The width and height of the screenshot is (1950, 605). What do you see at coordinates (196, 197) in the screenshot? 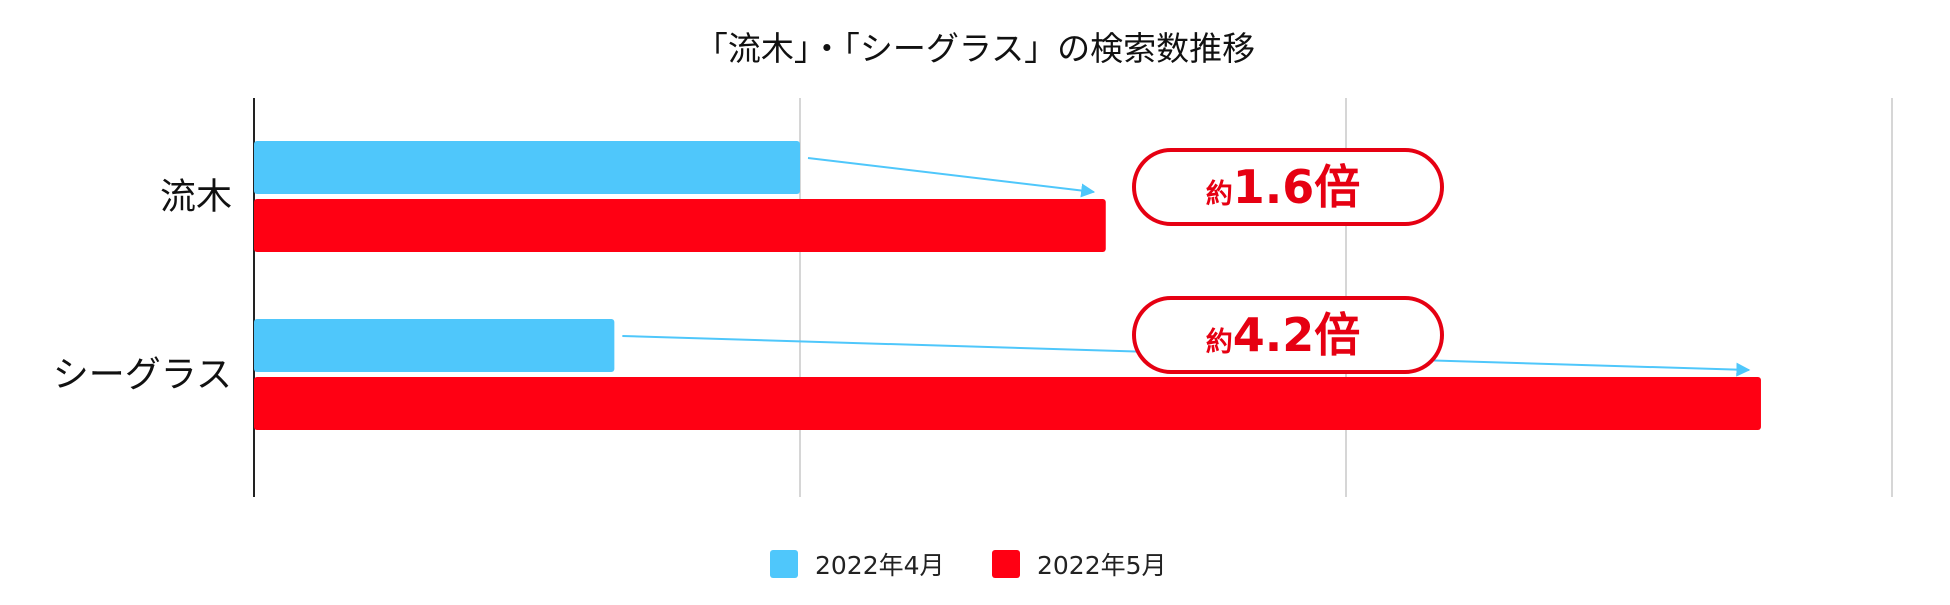
I see `category-label: 流木` at bounding box center [196, 197].